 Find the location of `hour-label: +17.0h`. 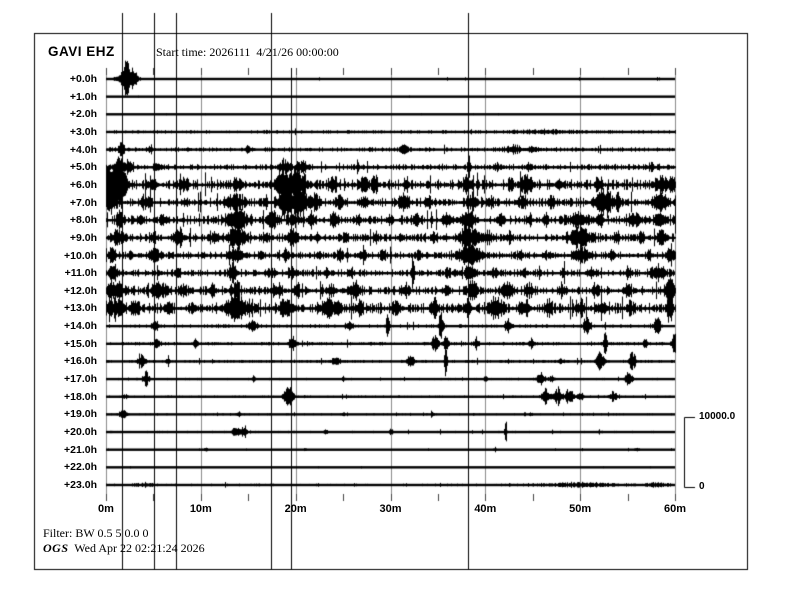

hour-label: +17.0h is located at coordinates (80, 379).